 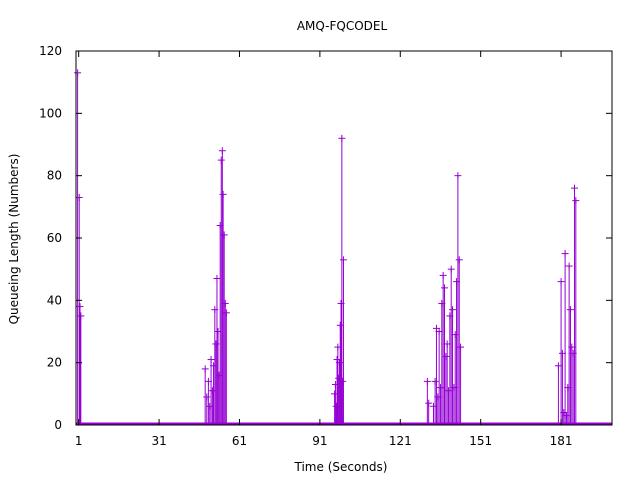 I want to click on chart-title: AMQ-FQCODEL, so click(x=342, y=26).